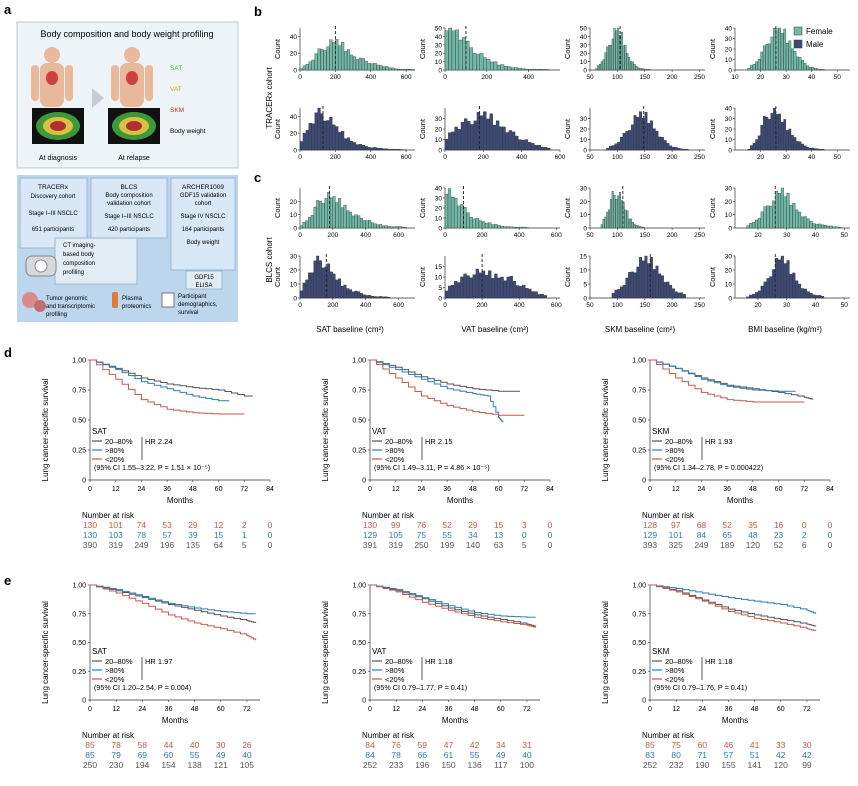 The width and height of the screenshot is (858, 786). Describe the element at coordinates (445, 375) in the screenshot. I see `km-curve-mid` at that location.